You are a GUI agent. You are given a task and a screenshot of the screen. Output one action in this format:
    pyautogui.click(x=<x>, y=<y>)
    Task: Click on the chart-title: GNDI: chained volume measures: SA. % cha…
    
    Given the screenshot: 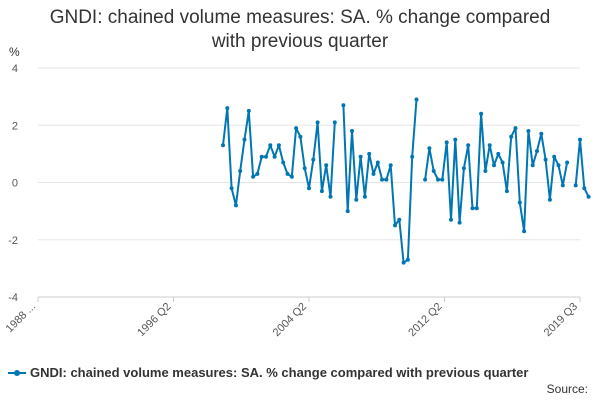 What is the action you would take?
    pyautogui.click(x=300, y=30)
    